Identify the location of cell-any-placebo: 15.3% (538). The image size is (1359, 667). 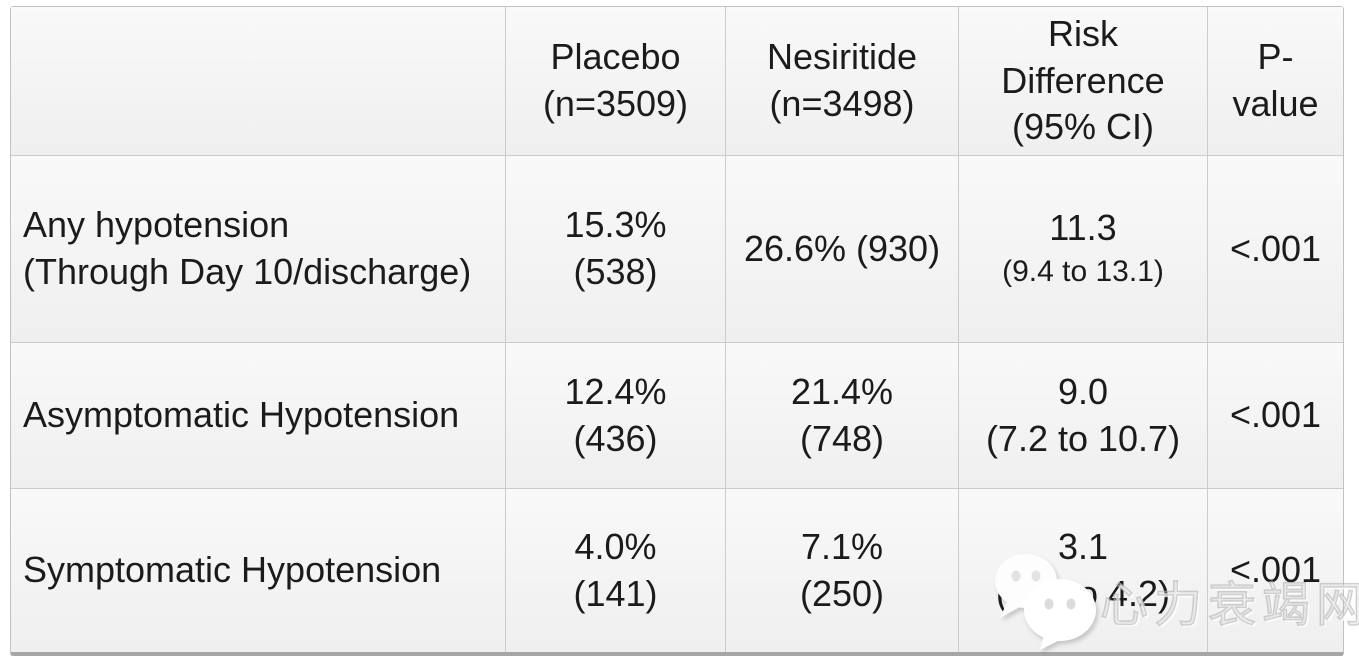
(616, 249).